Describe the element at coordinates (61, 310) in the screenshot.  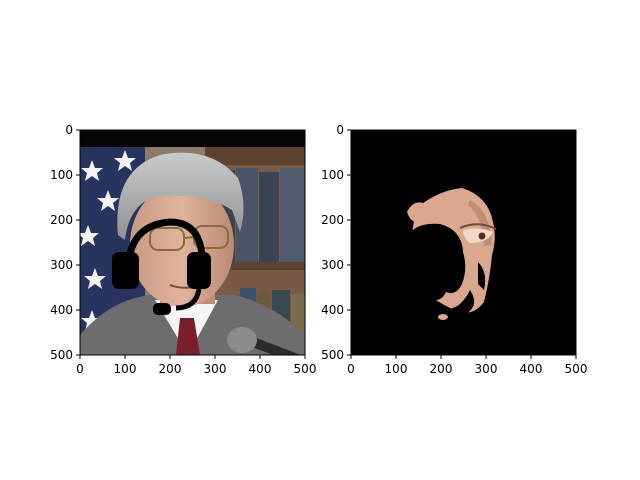
I see `left-ytick-label: 400` at that location.